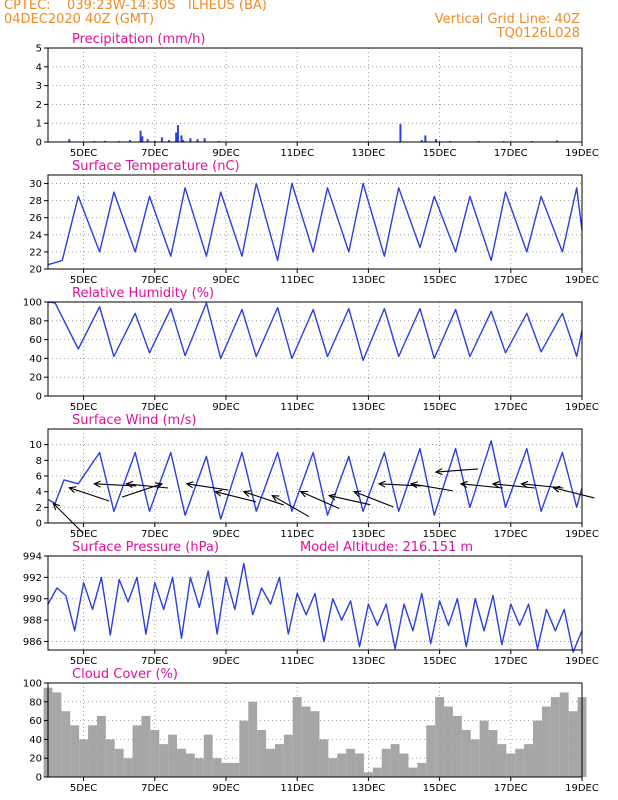 This screenshot has width=618, height=800. Describe the element at coordinates (538, 33) in the screenshot. I see `header-model-code: TQ0126L028` at that location.